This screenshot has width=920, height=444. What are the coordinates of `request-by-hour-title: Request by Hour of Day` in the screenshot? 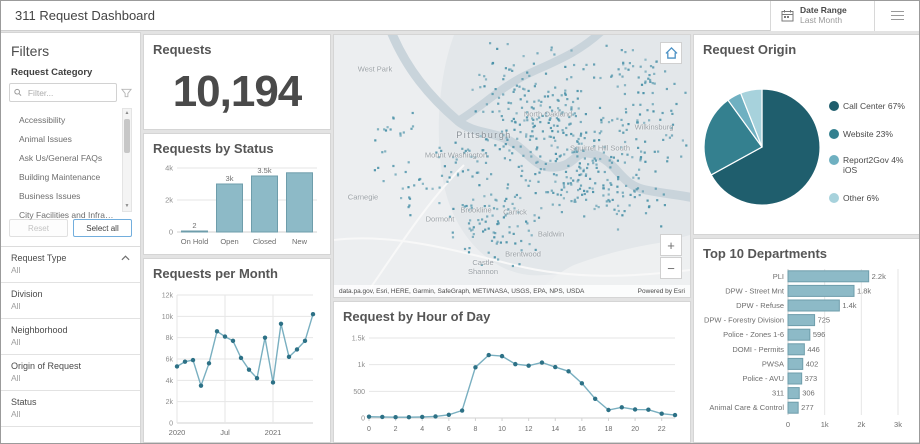 It's located at (417, 316).